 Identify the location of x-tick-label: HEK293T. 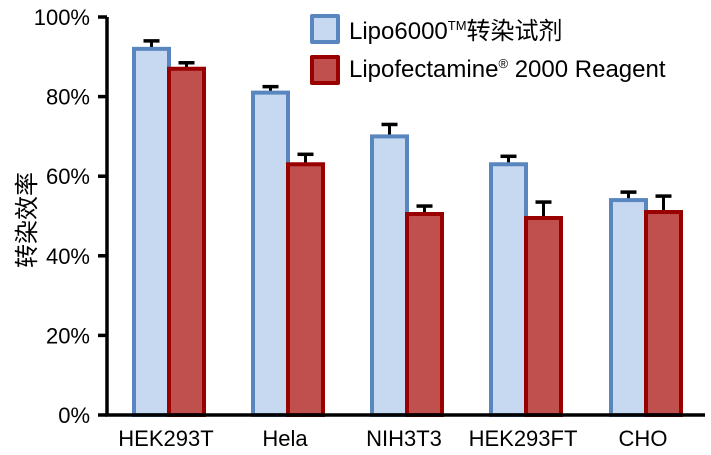
(165, 438).